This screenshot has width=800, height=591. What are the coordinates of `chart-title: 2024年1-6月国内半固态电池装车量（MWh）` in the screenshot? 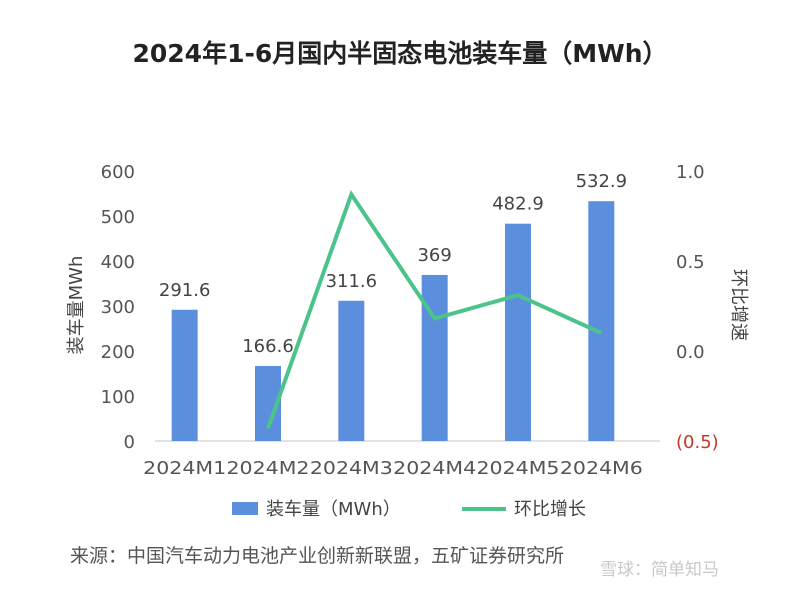 It's located at (400, 53).